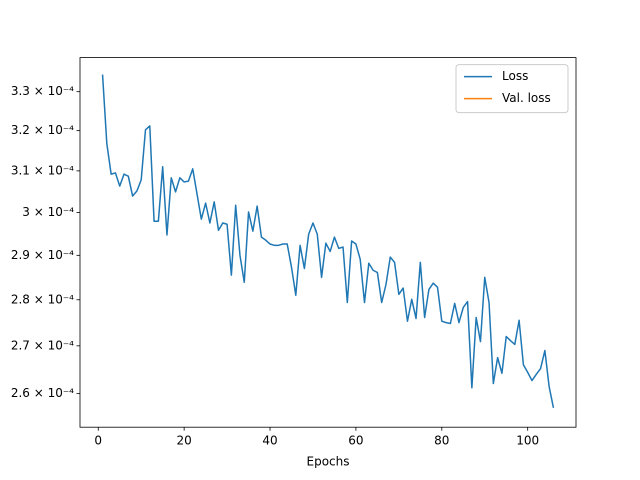  Describe the element at coordinates (527, 441) in the screenshot. I see `x-tick-label: 100` at that location.